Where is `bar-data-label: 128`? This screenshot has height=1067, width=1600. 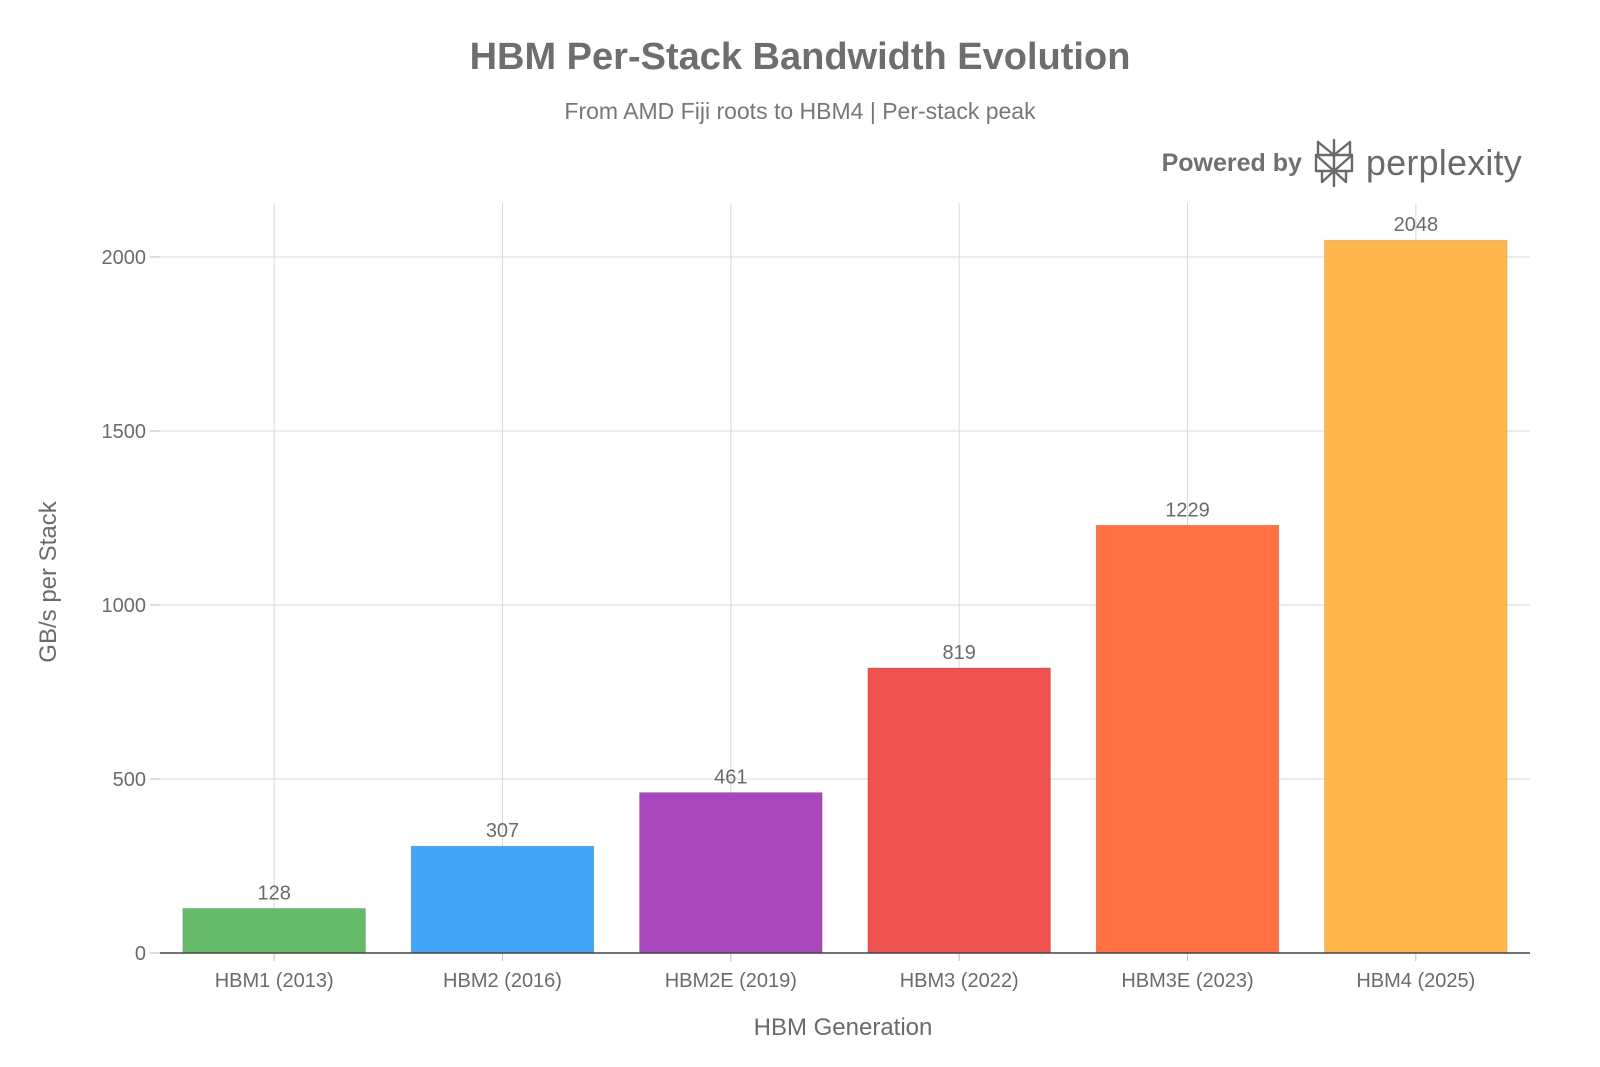 bar-data-label: 128 is located at coordinates (273, 893).